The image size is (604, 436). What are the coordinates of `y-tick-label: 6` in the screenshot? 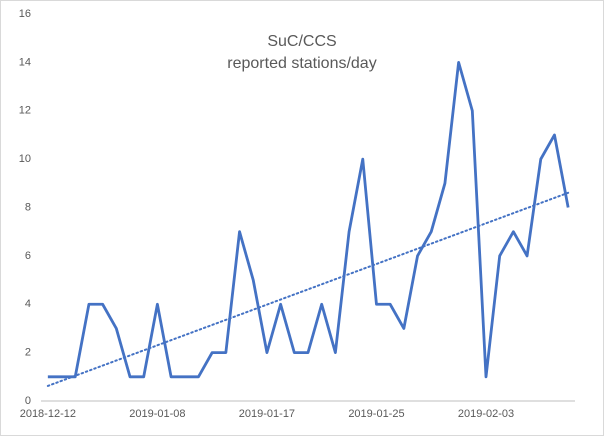 It's located at (28, 256).